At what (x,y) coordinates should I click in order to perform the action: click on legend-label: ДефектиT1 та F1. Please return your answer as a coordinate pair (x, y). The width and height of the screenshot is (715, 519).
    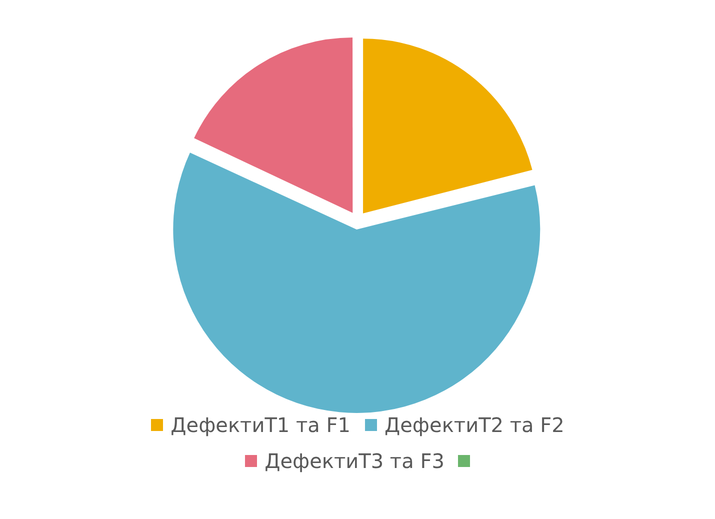
    Looking at the image, I should click on (260, 425).